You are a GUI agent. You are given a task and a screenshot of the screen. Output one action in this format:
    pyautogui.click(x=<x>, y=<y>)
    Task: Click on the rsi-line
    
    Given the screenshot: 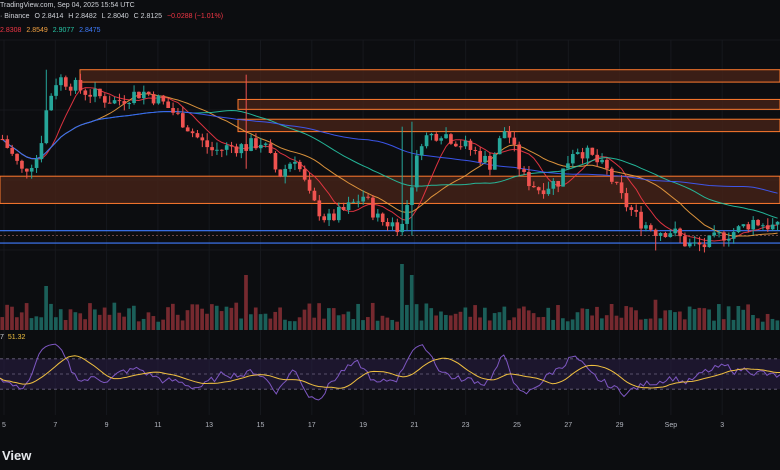 What is the action you would take?
    pyautogui.click(x=390, y=372)
    